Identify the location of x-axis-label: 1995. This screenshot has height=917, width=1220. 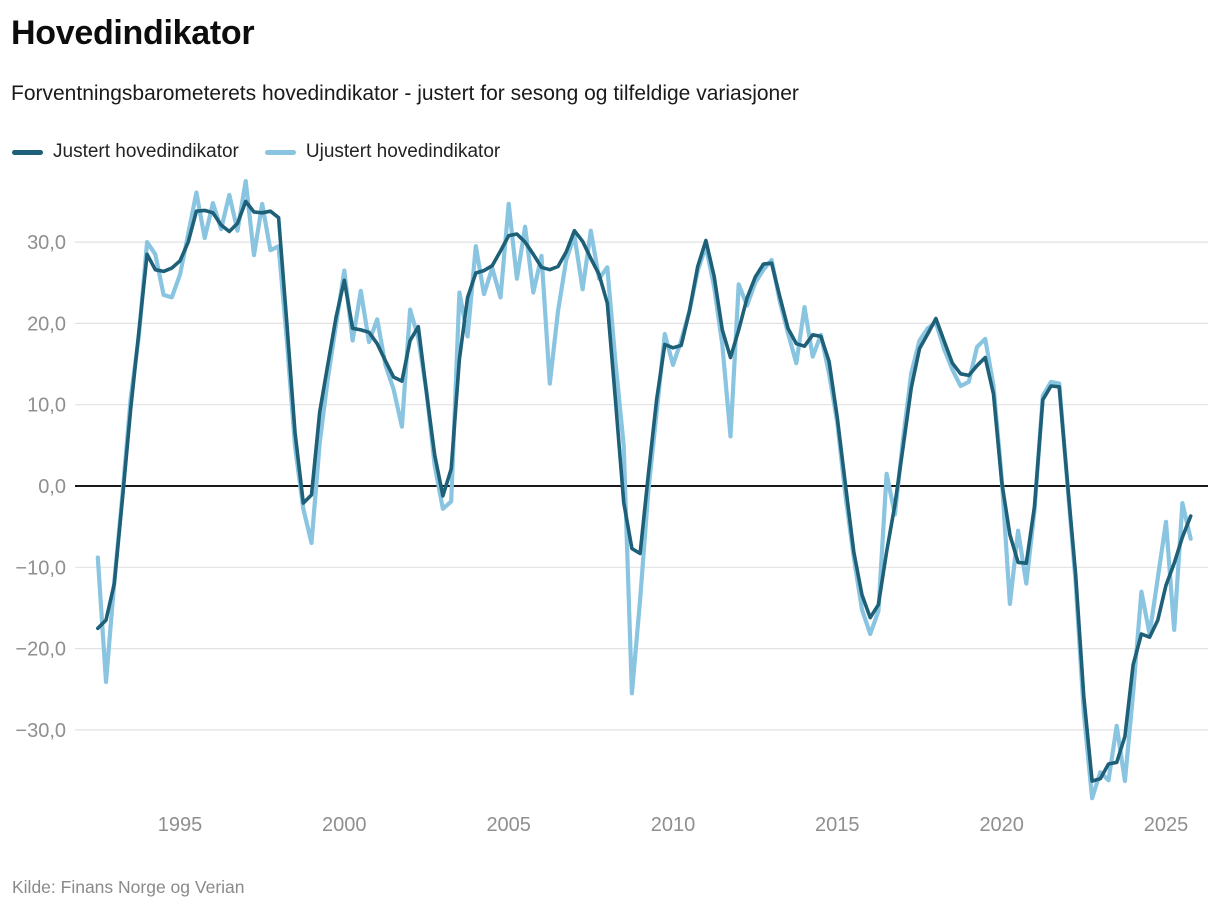
(180, 825).